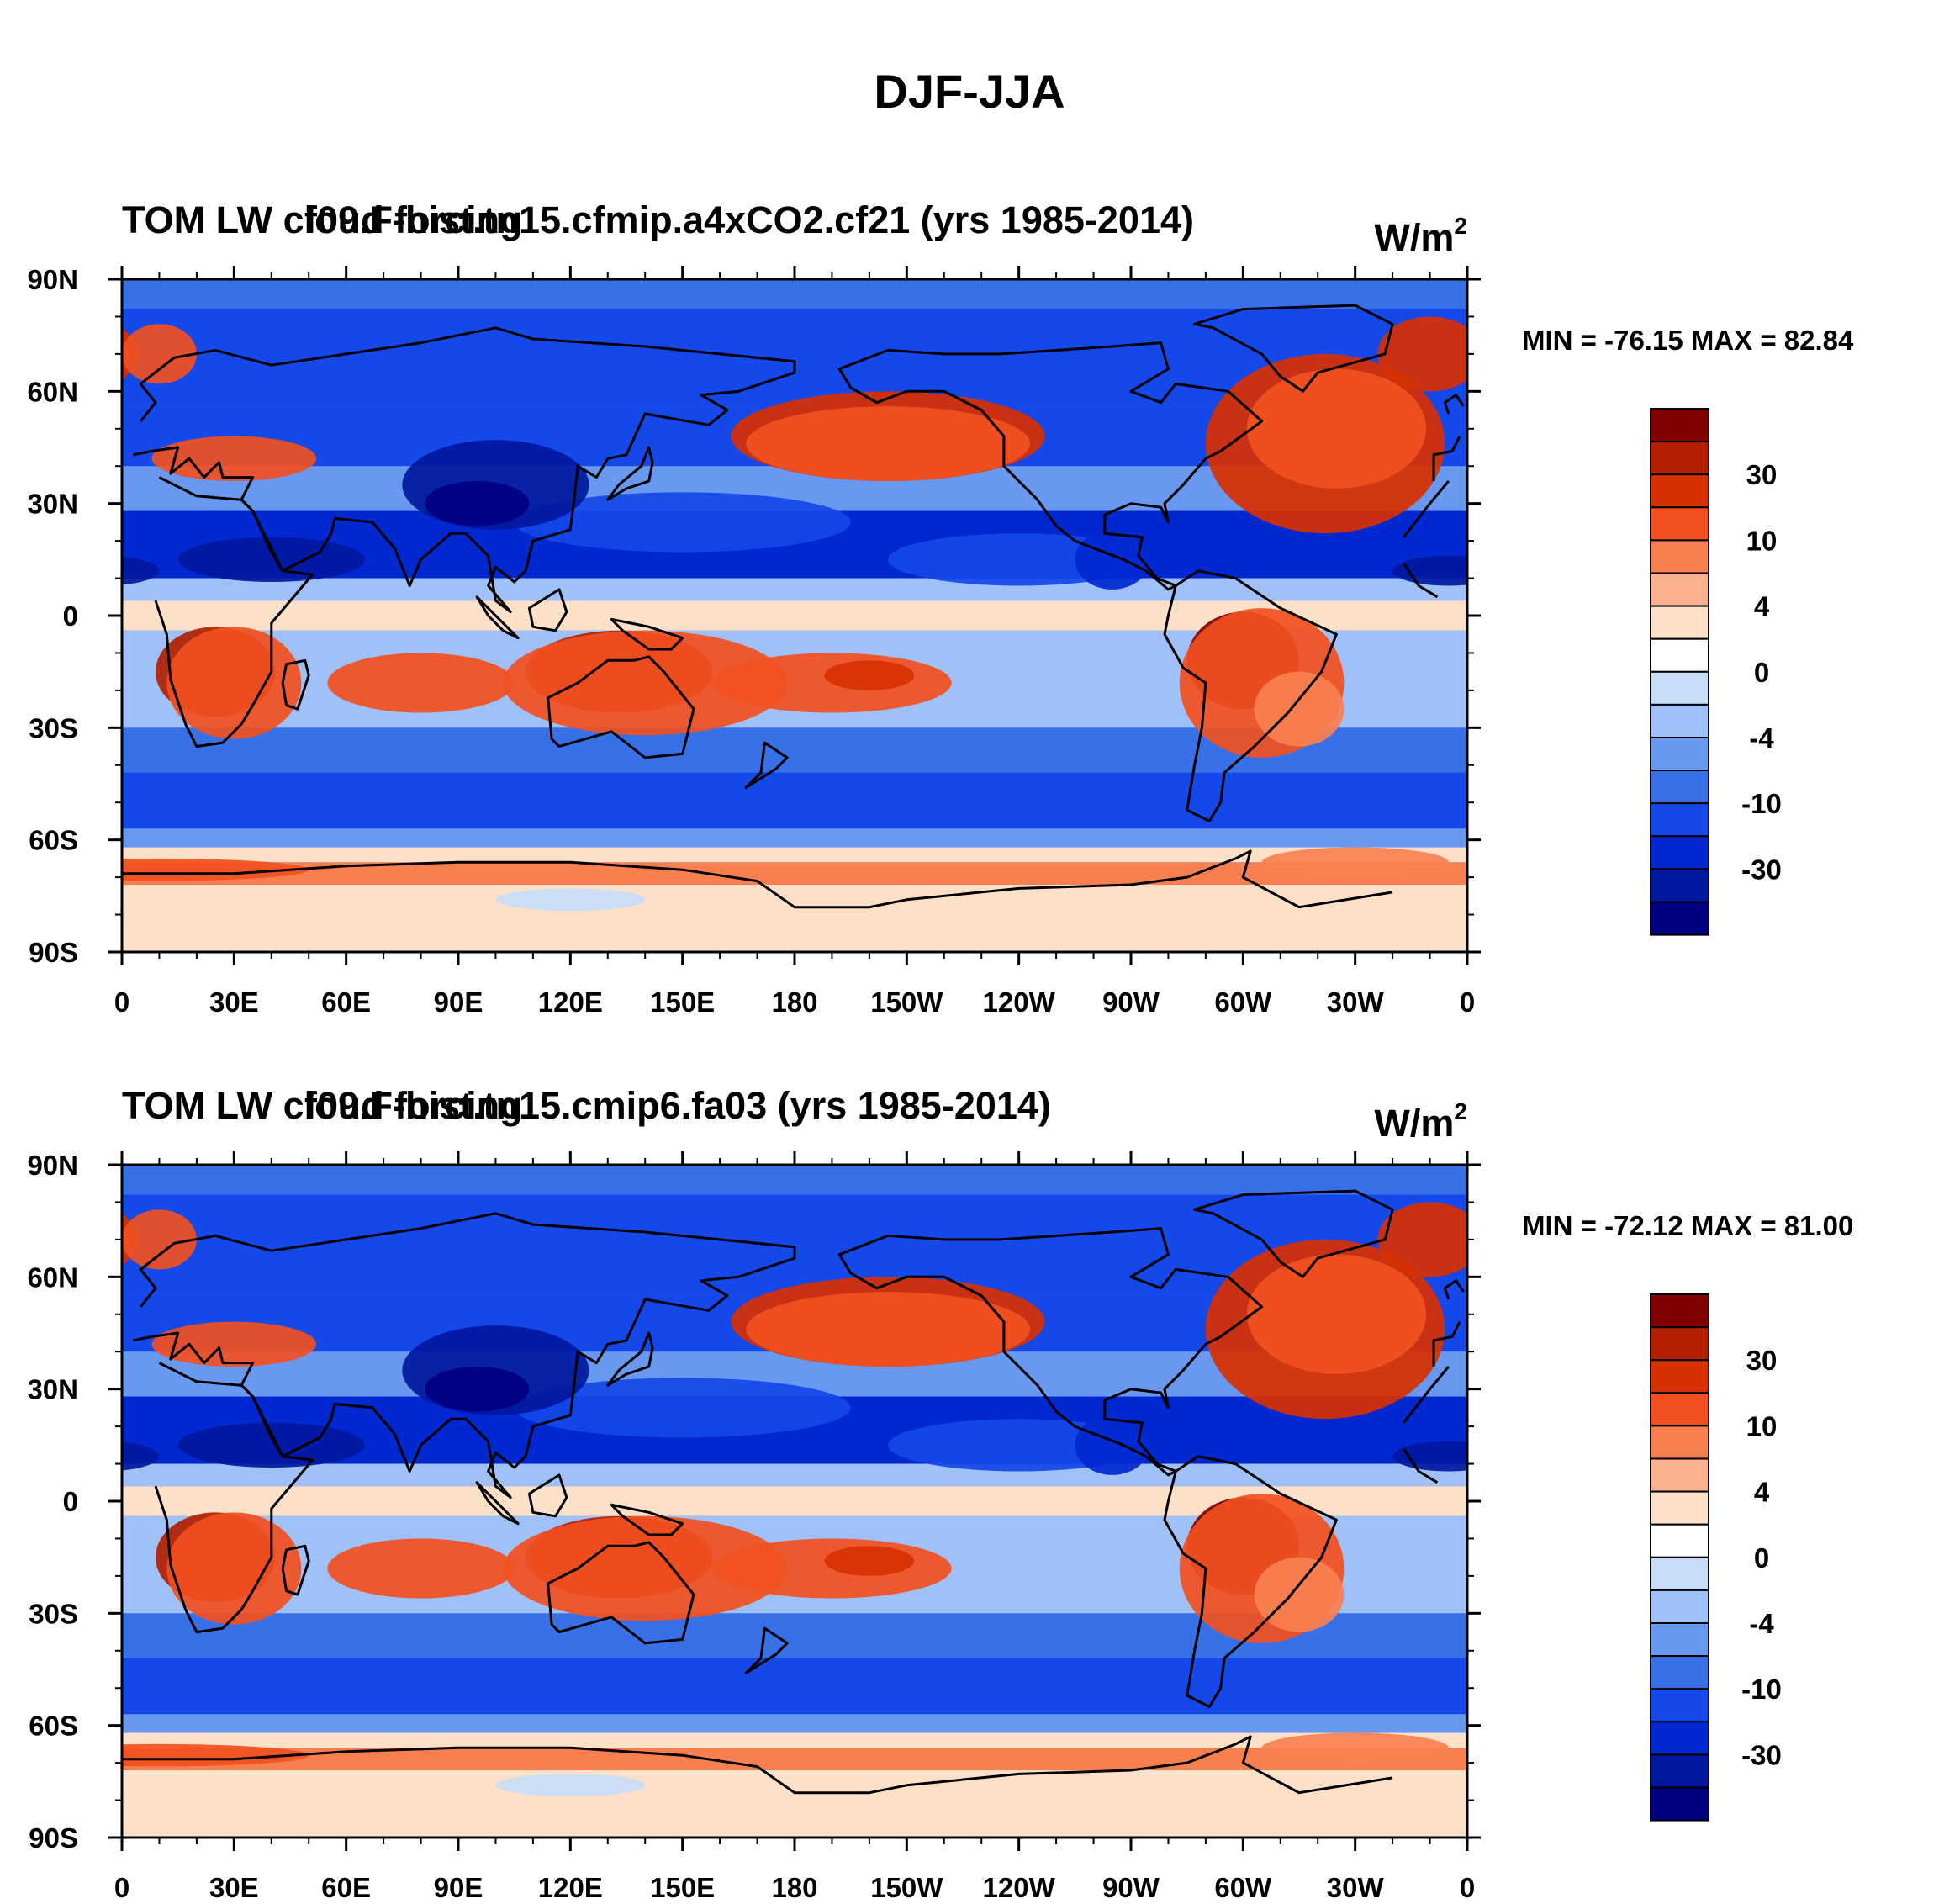  I want to click on colorbar-label: 10, so click(1762, 540).